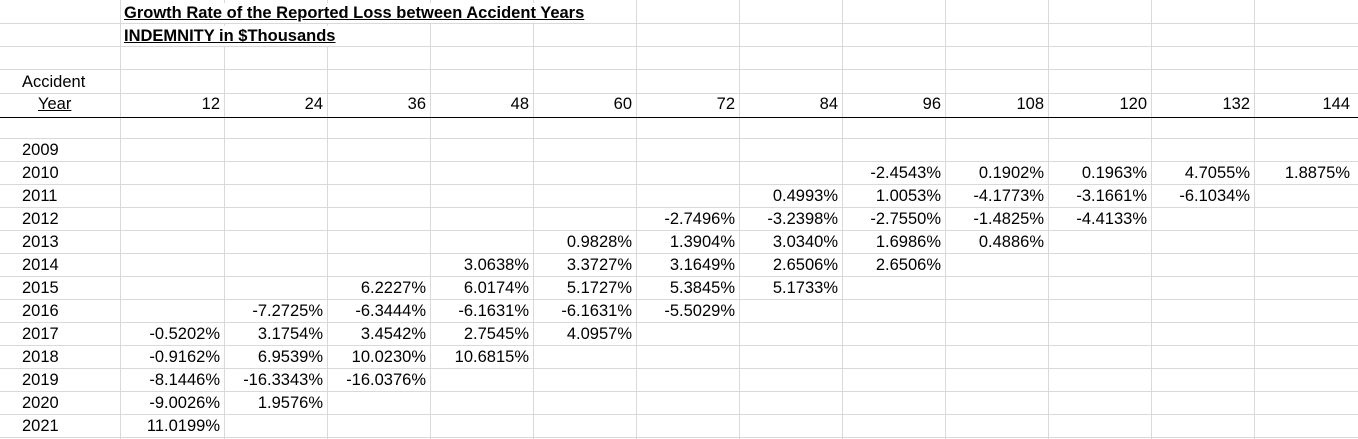 Image resolution: width=1358 pixels, height=439 pixels. I want to click on table-cell: 3.3727%, so click(599, 265).